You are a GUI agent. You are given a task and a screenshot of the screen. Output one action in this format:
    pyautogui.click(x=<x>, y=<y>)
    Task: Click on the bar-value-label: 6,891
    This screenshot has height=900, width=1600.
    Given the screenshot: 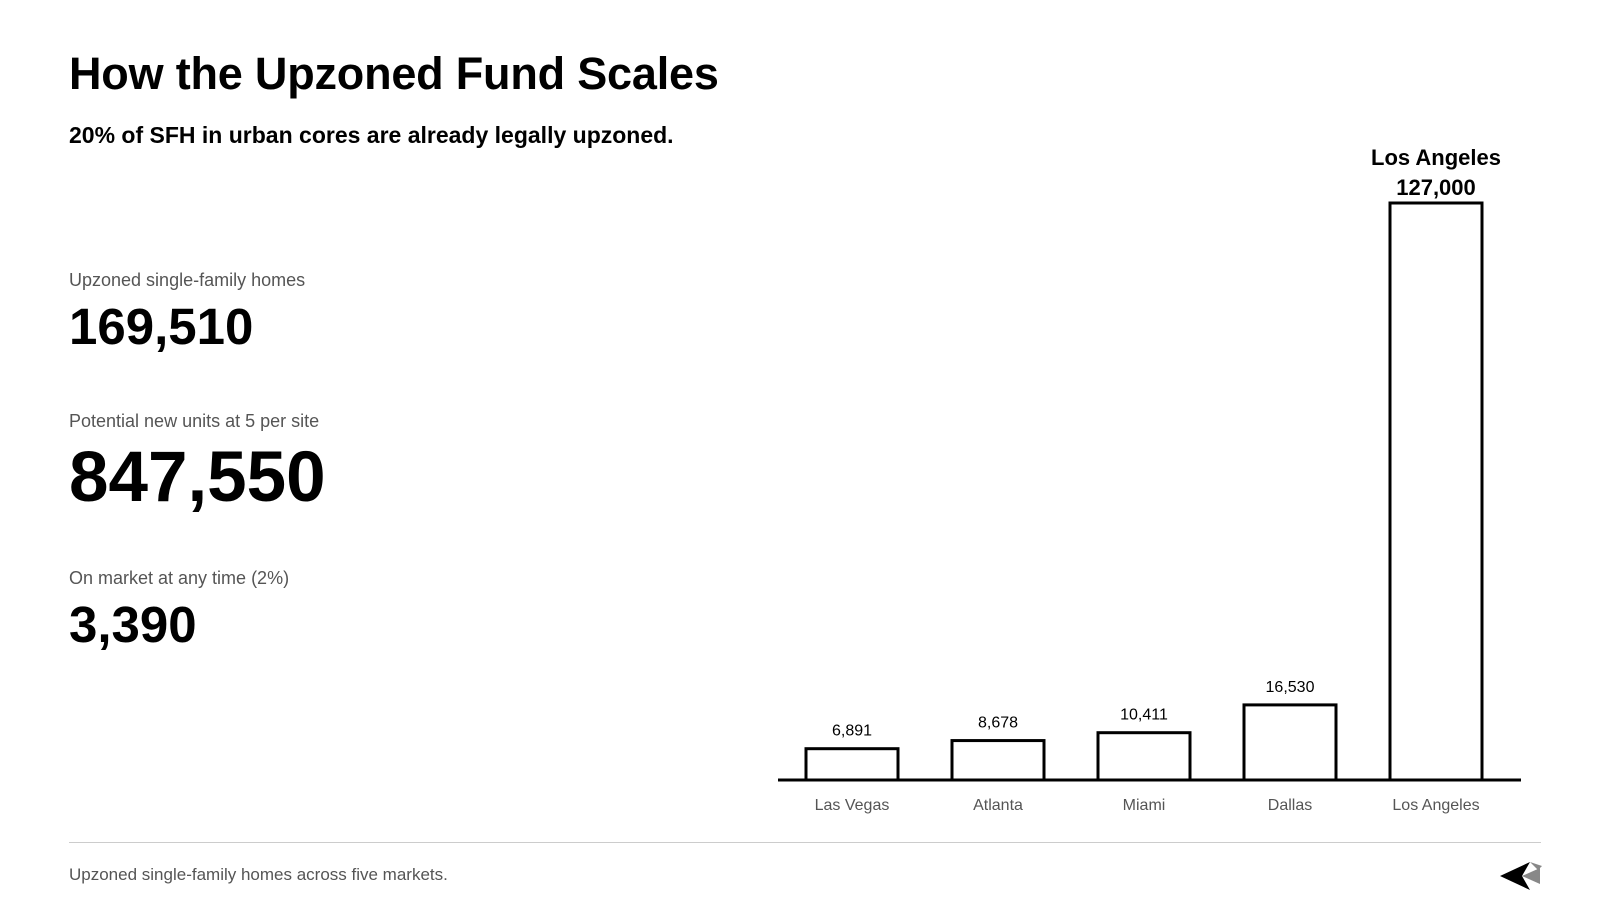 What is the action you would take?
    pyautogui.click(x=852, y=731)
    